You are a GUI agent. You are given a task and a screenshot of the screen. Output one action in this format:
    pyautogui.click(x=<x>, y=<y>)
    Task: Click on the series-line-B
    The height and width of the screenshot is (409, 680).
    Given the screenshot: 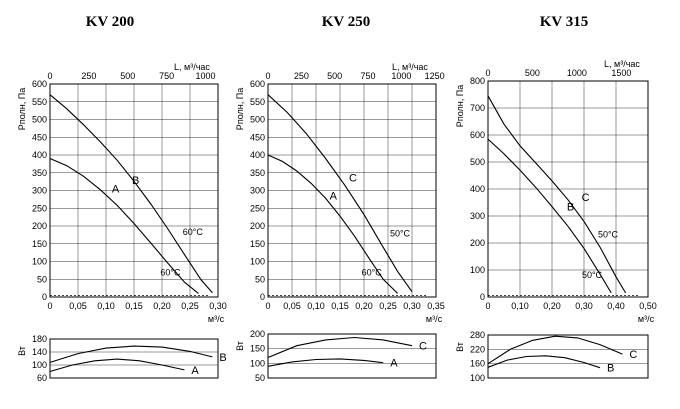 What is the action you would take?
    pyautogui.click(x=549, y=216)
    